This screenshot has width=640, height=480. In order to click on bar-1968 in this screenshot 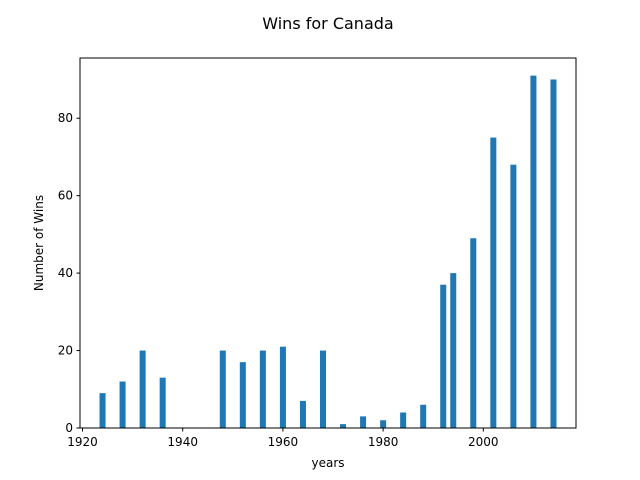, I will do `click(322, 389)`.